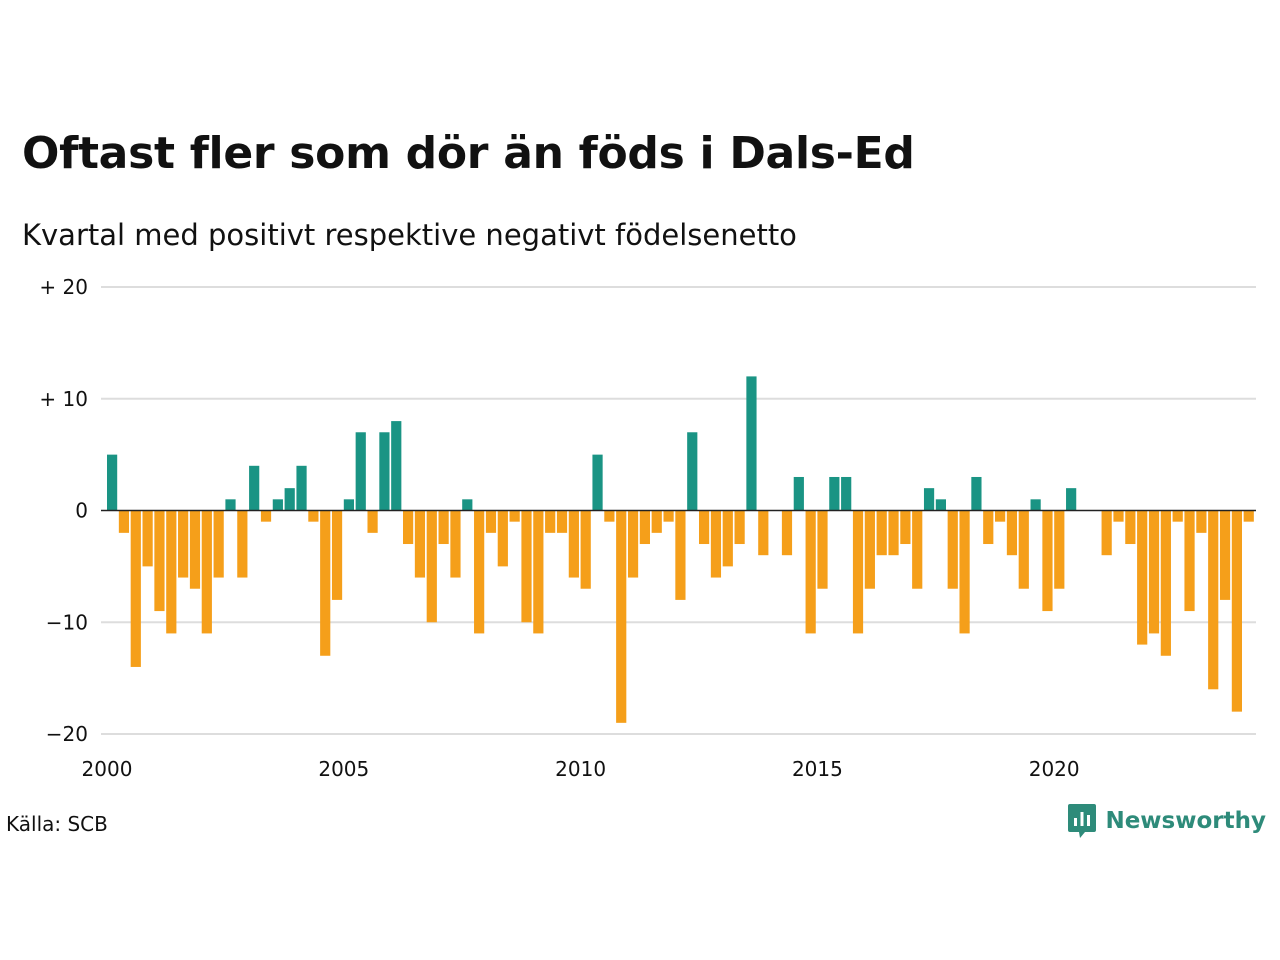 The width and height of the screenshot is (1280, 960). What do you see at coordinates (468, 153) in the screenshot?
I see `chart-title: Oftast fler som dör än föds i Dals-Ed` at bounding box center [468, 153].